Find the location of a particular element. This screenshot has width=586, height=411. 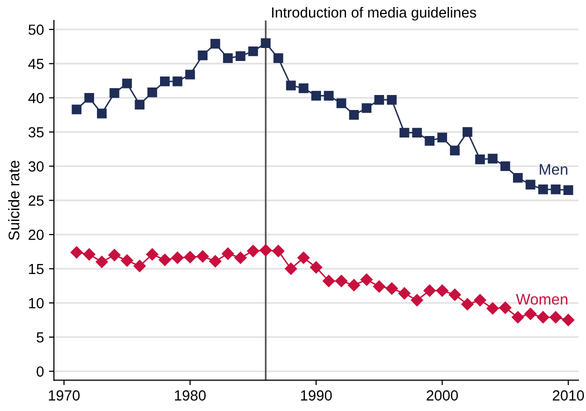

x-tick-label: 1980 is located at coordinates (190, 395).